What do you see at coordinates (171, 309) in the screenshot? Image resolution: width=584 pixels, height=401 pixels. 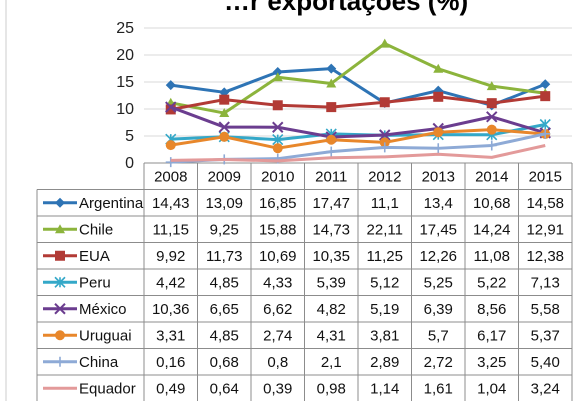 I see `data-label-mexico-2008: 10,36` at bounding box center [171, 309].